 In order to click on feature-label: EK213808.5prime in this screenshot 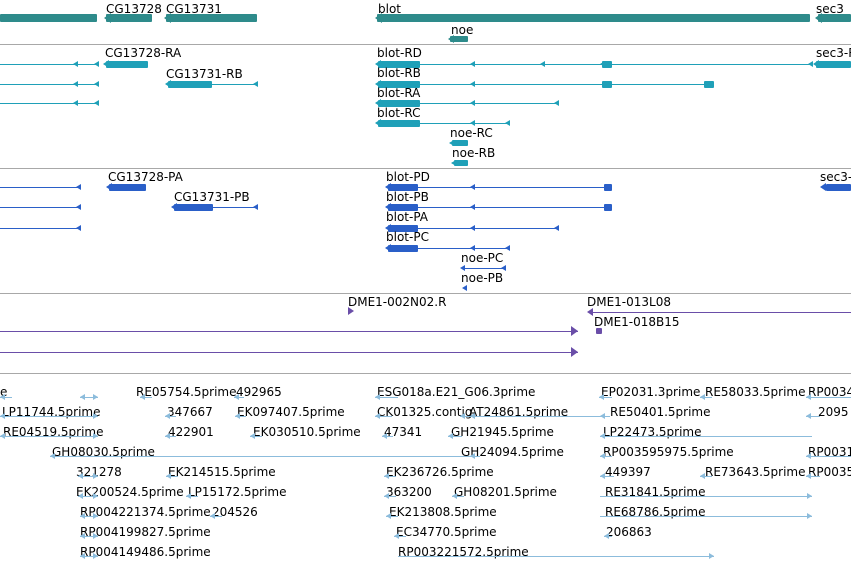, I will do `click(443, 512)`.